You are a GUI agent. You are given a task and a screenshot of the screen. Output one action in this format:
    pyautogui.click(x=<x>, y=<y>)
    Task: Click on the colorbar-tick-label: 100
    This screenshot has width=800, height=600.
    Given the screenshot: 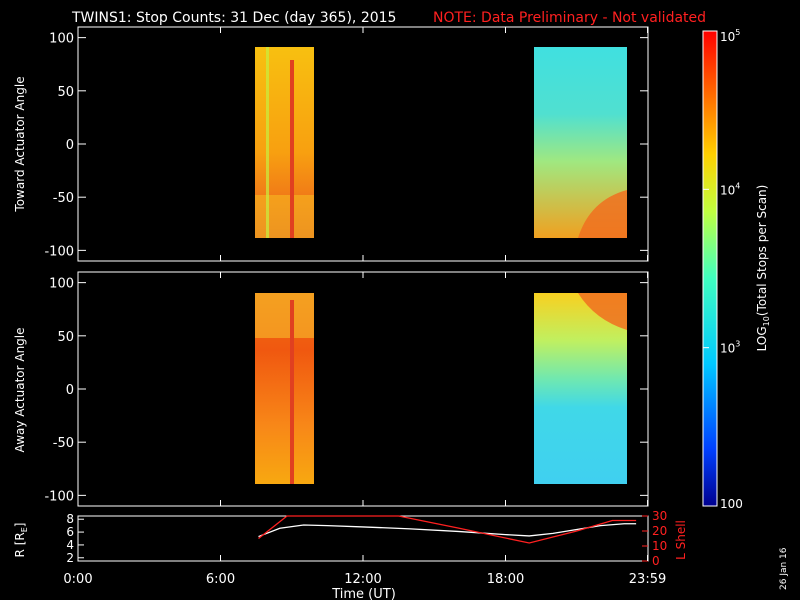 What is the action you would take?
    pyautogui.click(x=731, y=504)
    